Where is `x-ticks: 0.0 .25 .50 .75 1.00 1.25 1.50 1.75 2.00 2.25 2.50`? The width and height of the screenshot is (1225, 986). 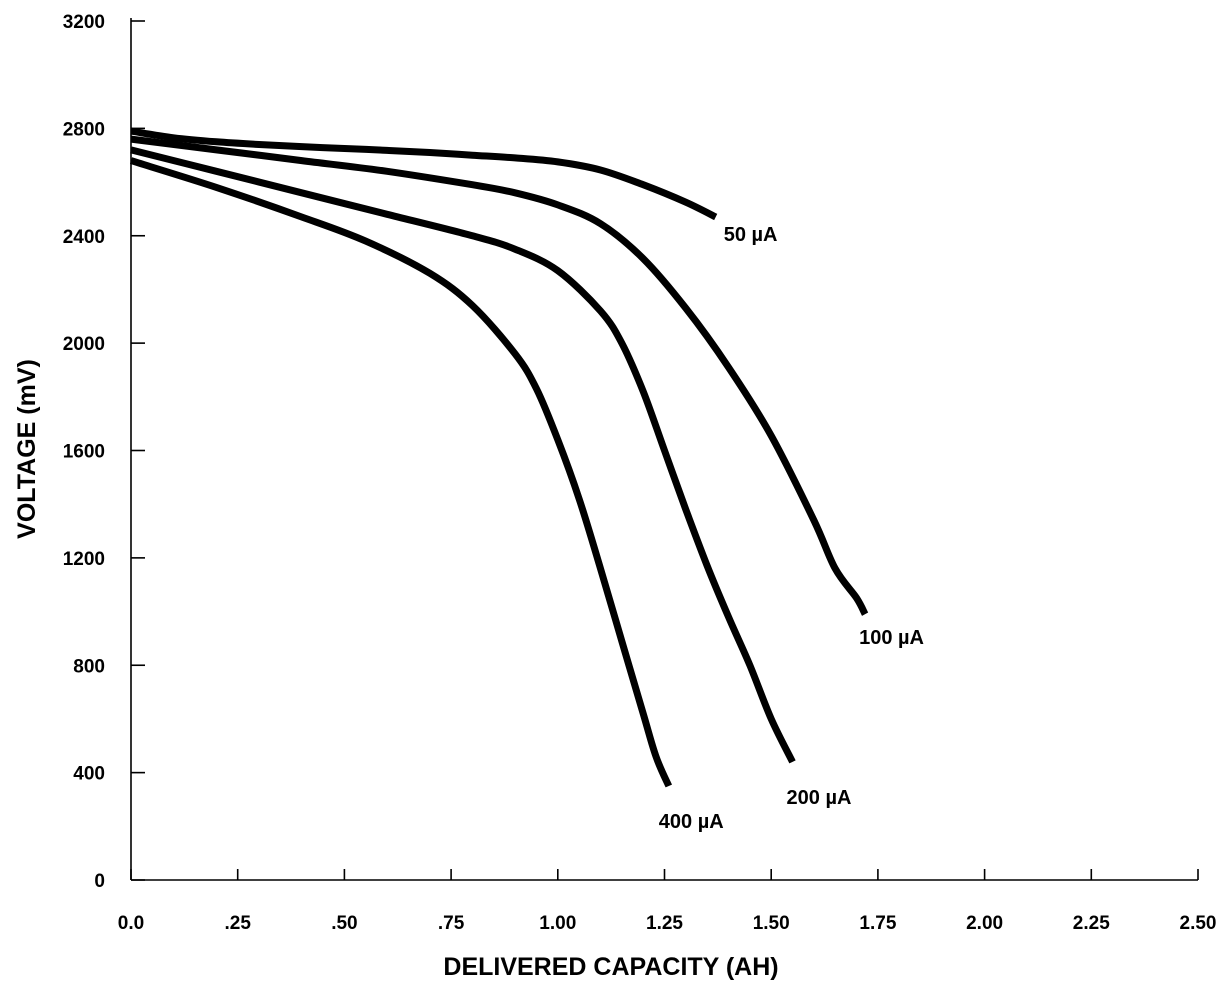
x-ticks: 0.0 .25 .50 .75 1.00 1.25 1.50 1.75 2.00 2.25 2.50 is located at coordinates (667, 901).